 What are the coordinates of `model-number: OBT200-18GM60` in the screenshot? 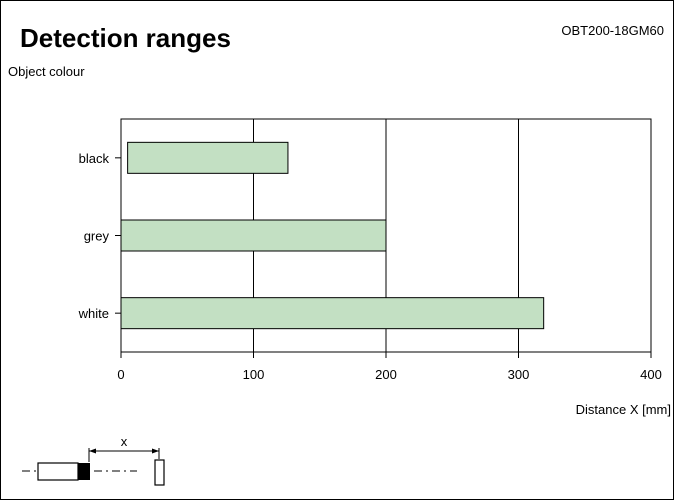 It's located at (612, 30).